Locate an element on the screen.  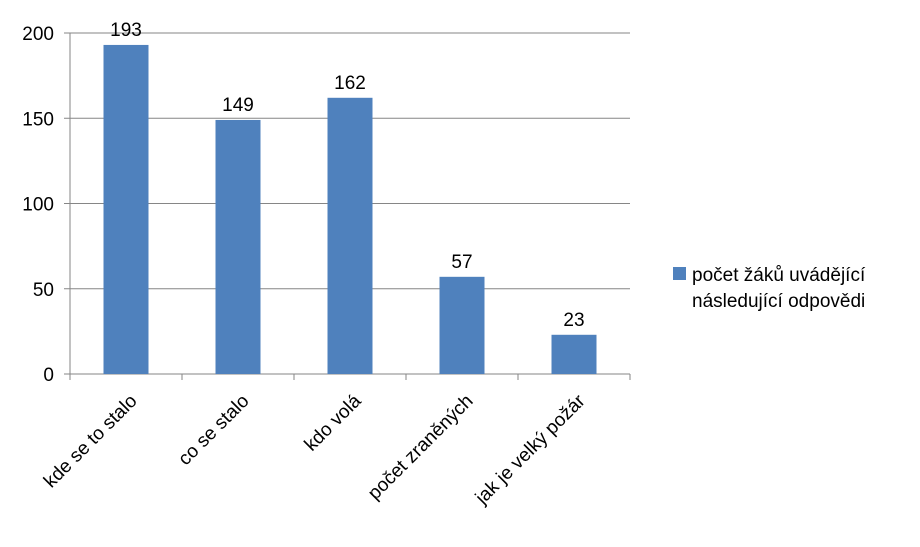
x-category-label: co se stalo is located at coordinates (213, 430).